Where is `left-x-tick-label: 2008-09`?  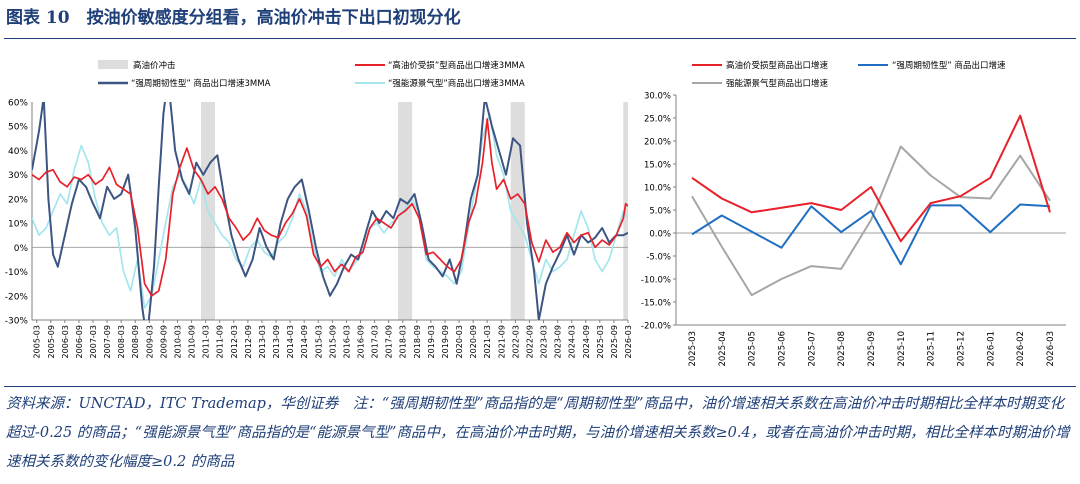 left-x-tick-label: 2008-09 is located at coordinates (135, 341).